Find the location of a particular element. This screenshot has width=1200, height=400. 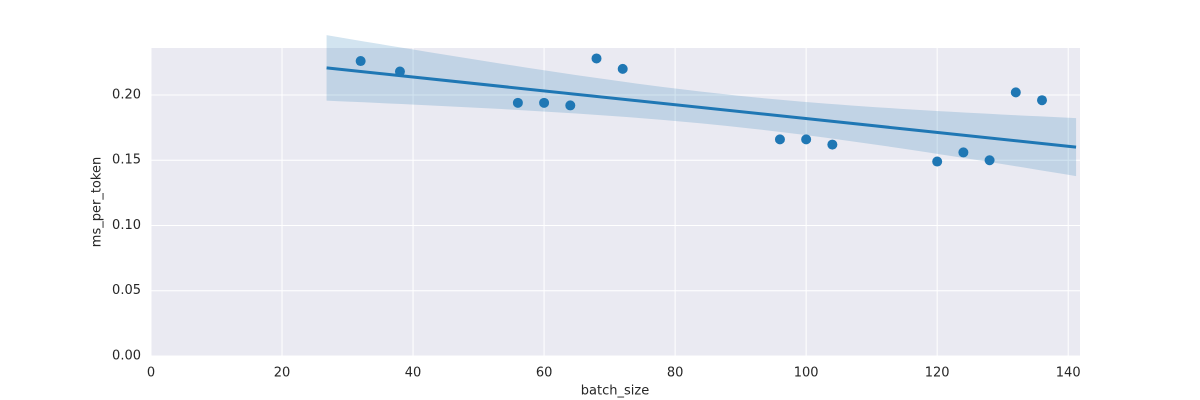

y-tick-label: 0.05 is located at coordinates (126, 290).